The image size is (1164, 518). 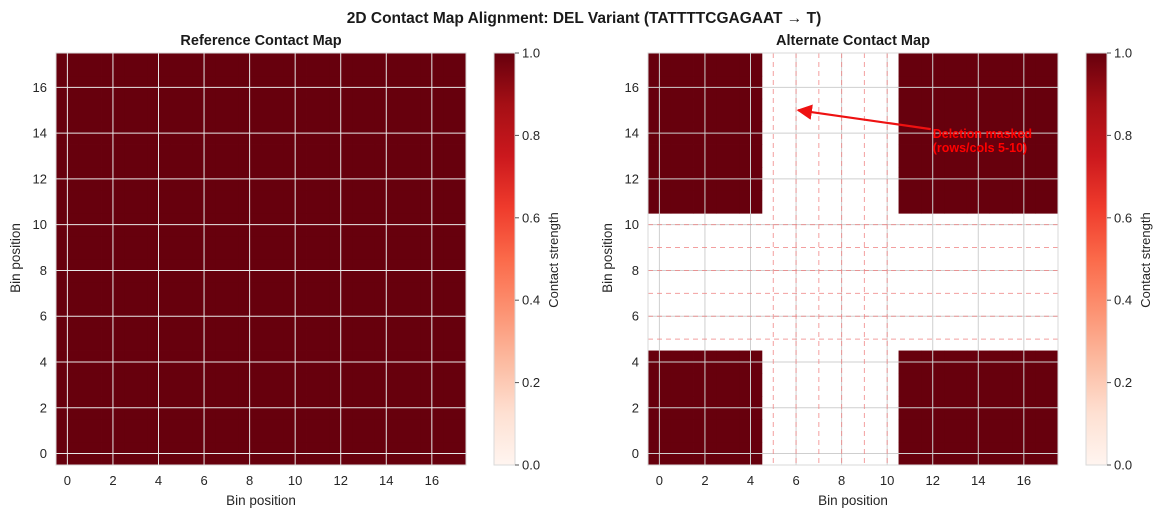 What do you see at coordinates (704, 480) in the screenshot?
I see `x-tick-label: 2` at bounding box center [704, 480].